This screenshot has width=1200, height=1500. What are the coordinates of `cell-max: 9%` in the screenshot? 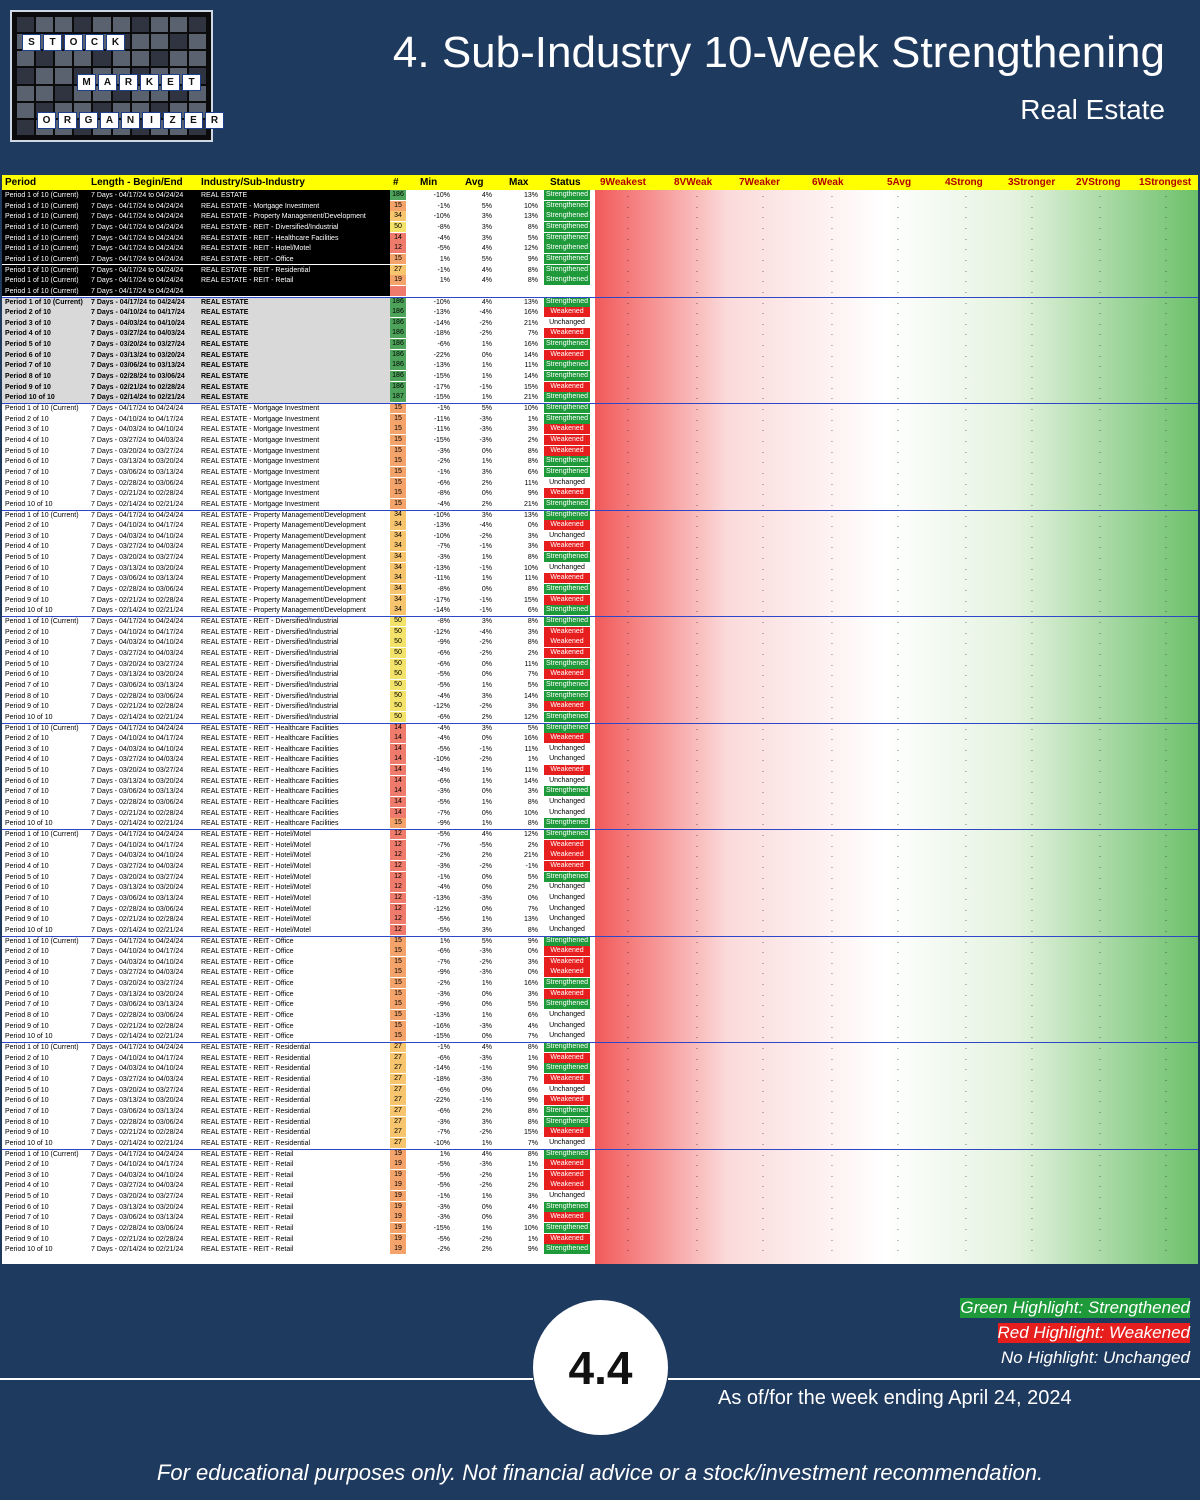 It's located at (532, 259).